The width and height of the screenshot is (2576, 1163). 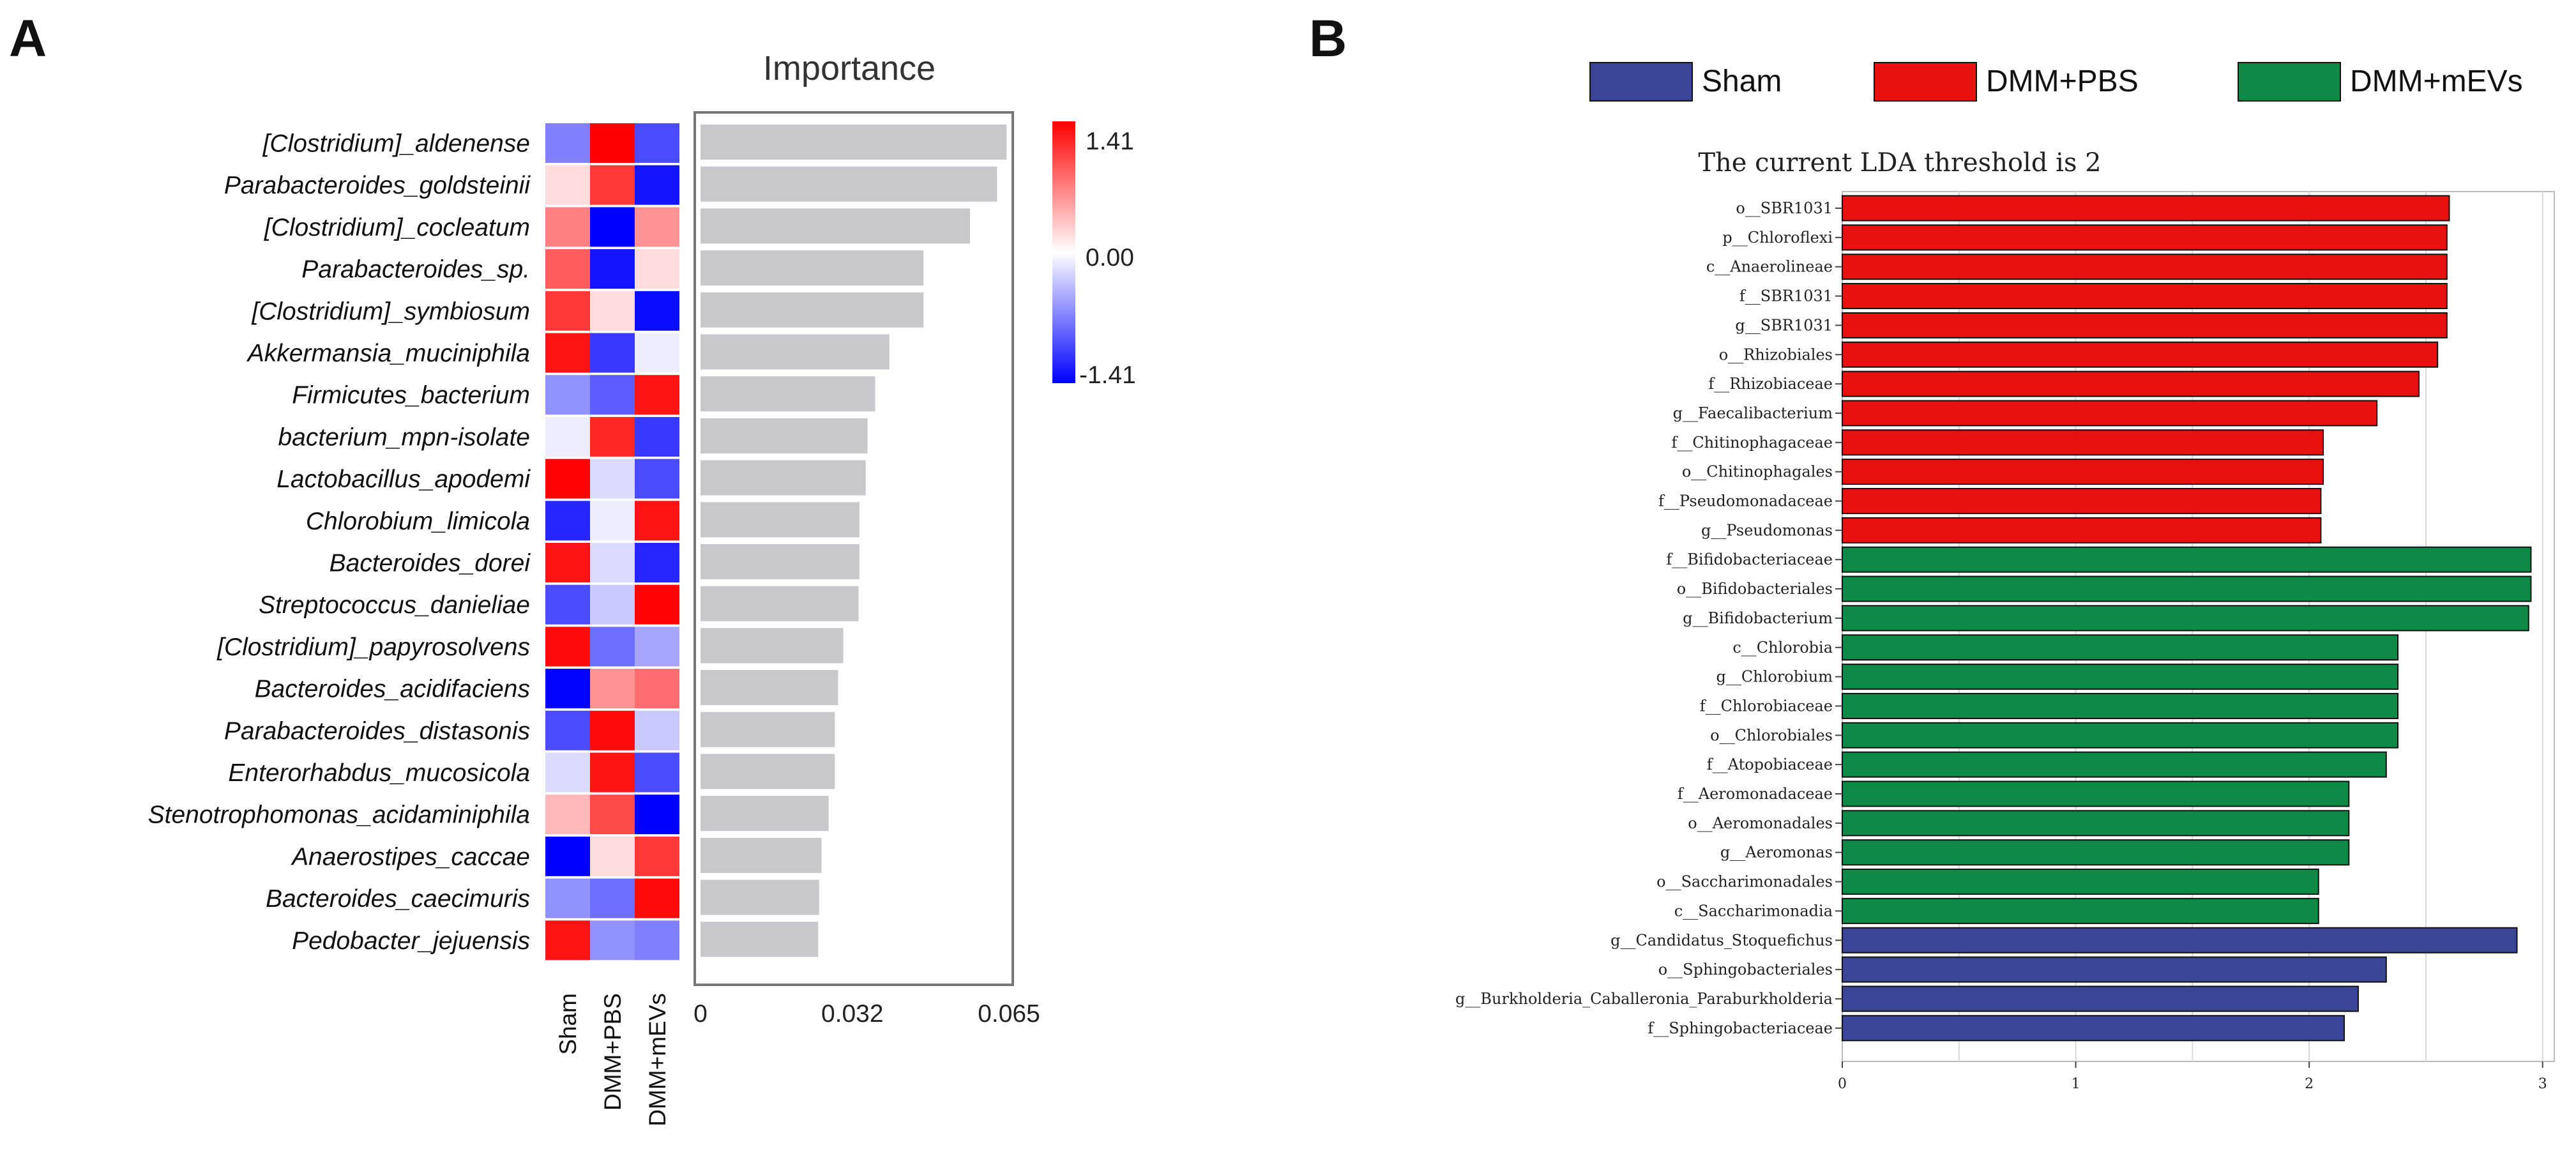 I want to click on species-label: Stenotrophomonas_acidaminiphila, so click(x=339, y=815).